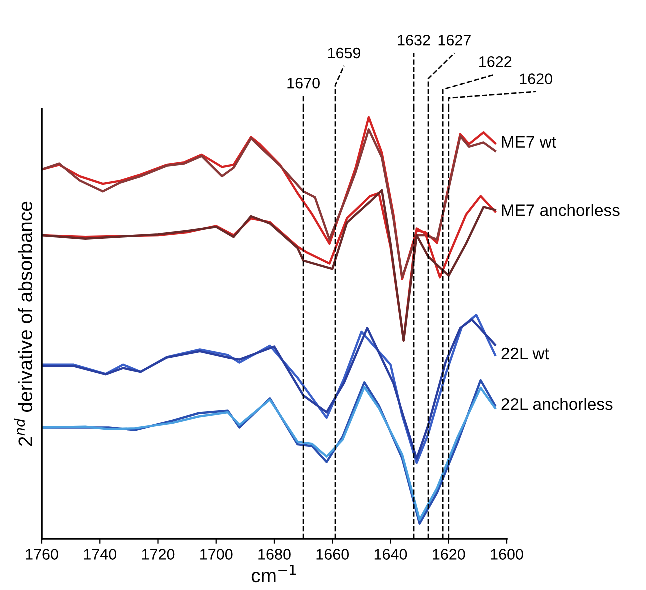 Image resolution: width=646 pixels, height=590 pixels. Describe the element at coordinates (454, 40) in the screenshot. I see `ref-line-label: 1627` at that location.